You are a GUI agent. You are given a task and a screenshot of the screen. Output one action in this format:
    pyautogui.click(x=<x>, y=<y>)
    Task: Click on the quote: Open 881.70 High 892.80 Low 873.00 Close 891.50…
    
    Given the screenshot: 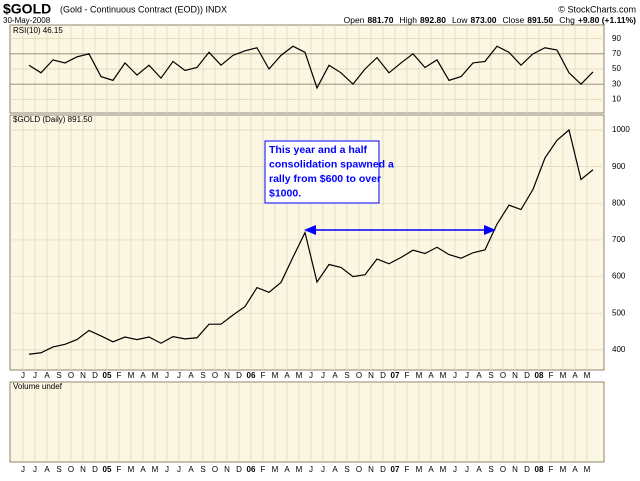 What is the action you would take?
    pyautogui.click(x=490, y=20)
    